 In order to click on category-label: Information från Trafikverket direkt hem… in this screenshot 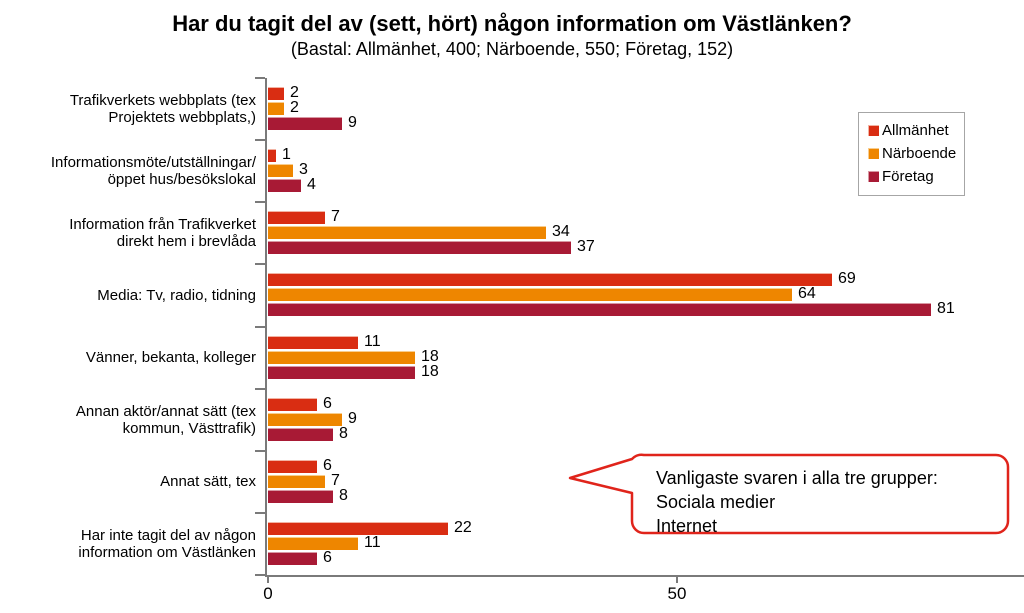, I will do `click(162, 233)`.